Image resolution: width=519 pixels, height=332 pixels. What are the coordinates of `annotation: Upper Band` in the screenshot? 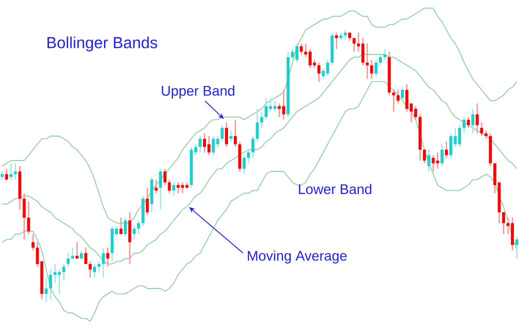 It's located at (198, 92).